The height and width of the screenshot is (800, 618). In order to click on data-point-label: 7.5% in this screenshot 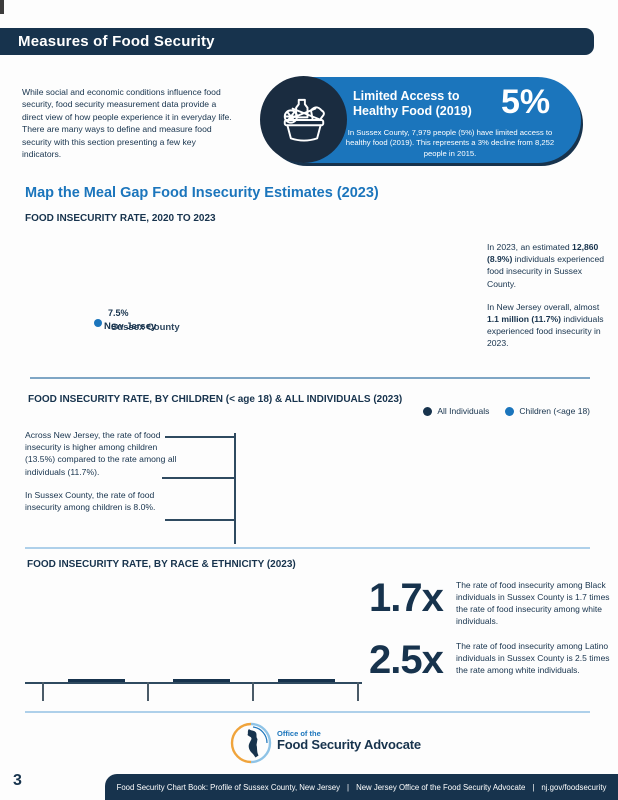, I will do `click(118, 313)`.